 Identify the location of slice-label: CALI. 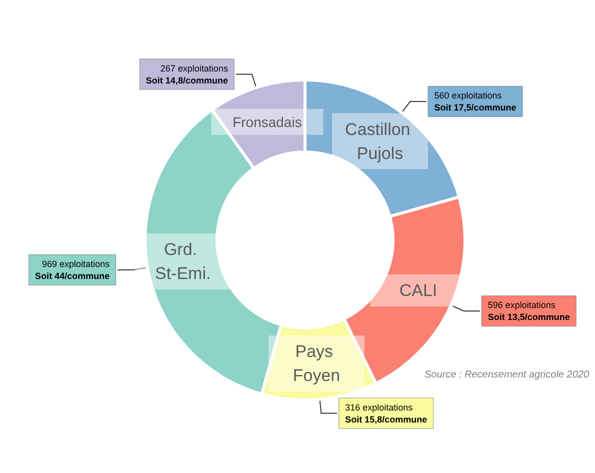
(418, 290).